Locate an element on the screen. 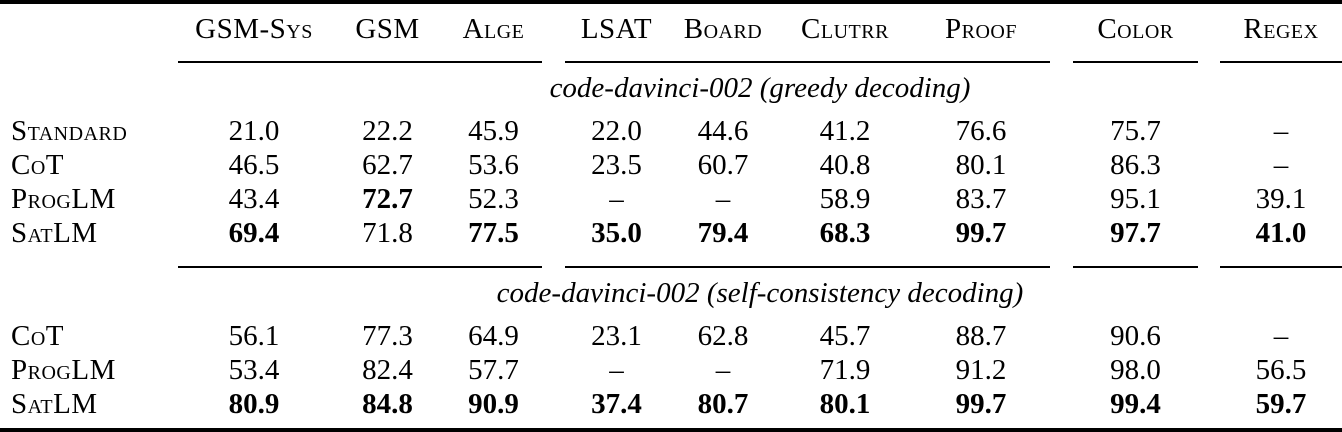  col-header-color: Color is located at coordinates (1135, 29).